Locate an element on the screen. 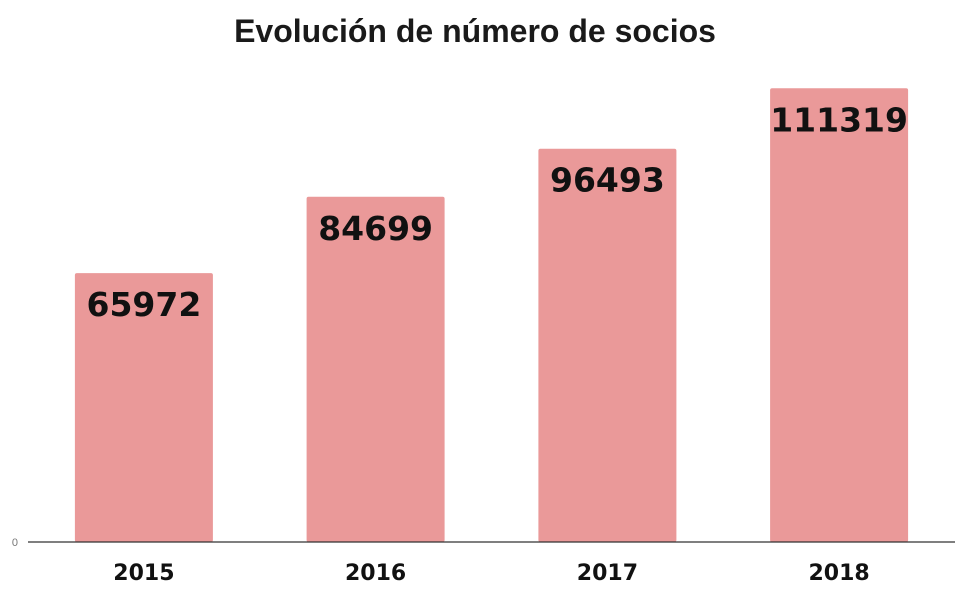 The height and width of the screenshot is (604, 964). chart-title: Evolución de número de socios is located at coordinates (475, 31).